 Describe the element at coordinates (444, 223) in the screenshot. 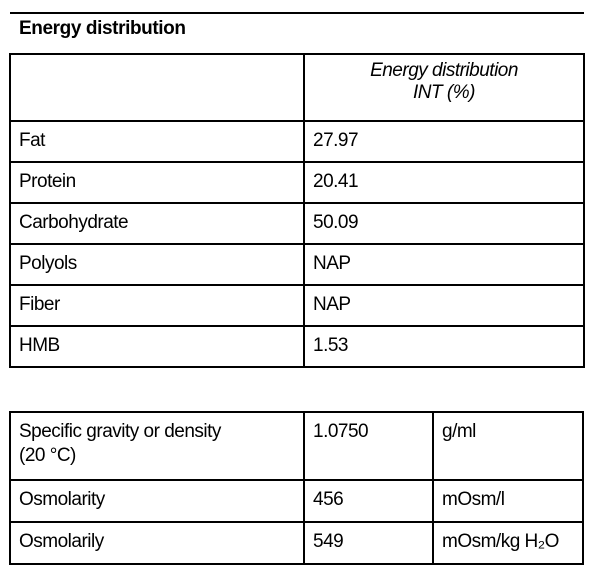

I see `table-cell: 50.09` at that location.